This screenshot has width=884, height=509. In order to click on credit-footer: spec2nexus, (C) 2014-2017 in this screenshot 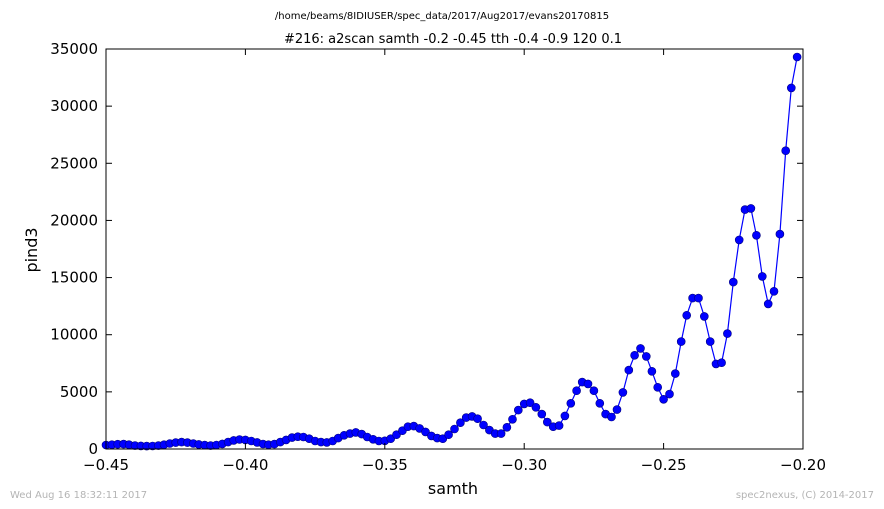, I will do `click(805, 495)`.